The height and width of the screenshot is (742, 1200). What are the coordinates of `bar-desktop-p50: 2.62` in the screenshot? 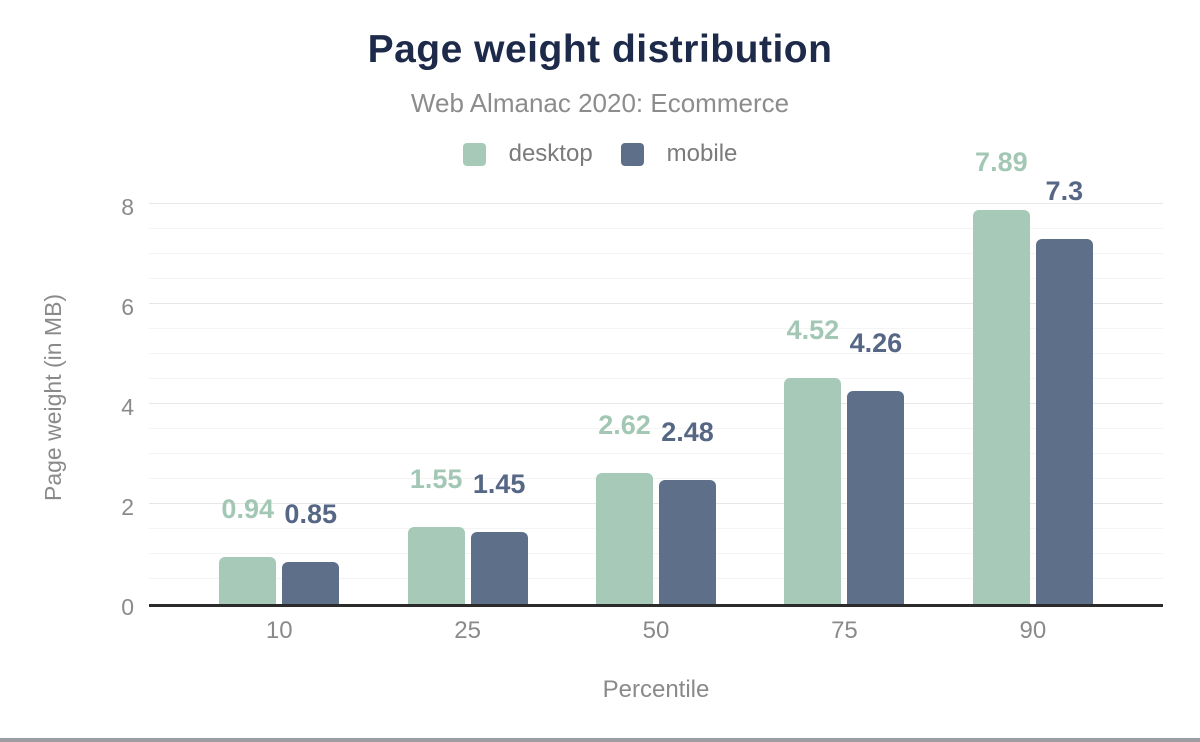 It's located at (625, 508).